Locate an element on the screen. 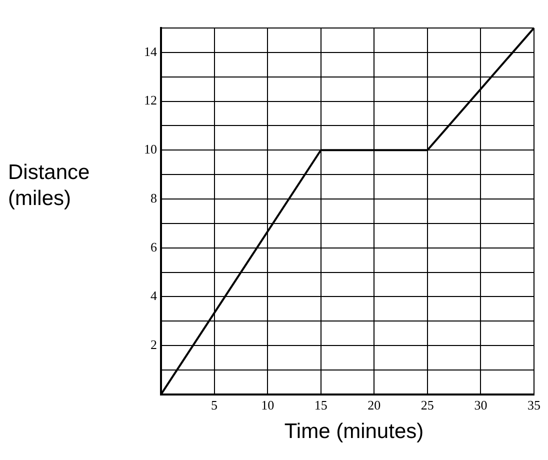  y-tick-label: 14 is located at coordinates (151, 51).